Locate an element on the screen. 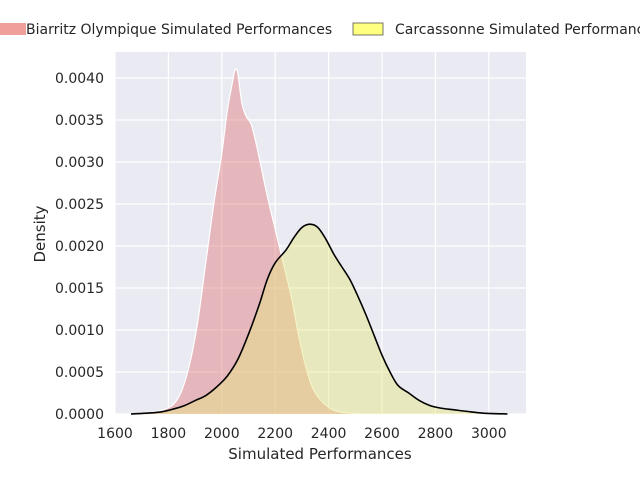 This screenshot has width=640, height=480. x-tick-labels: 1600 1800 2000 2200 2400 2600 2800 3000 is located at coordinates (301, 434).